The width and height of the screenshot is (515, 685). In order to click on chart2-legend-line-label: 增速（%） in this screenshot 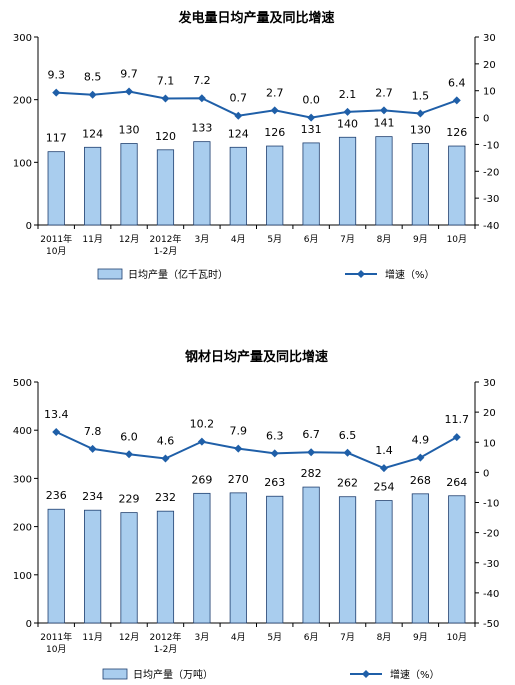, I will do `click(415, 674)`.